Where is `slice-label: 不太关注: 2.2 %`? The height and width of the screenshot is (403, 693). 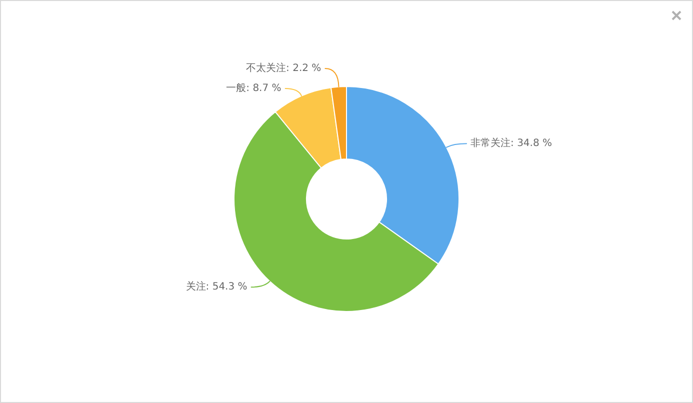 slice-label: 不太关注: 2.2 % is located at coordinates (284, 68).